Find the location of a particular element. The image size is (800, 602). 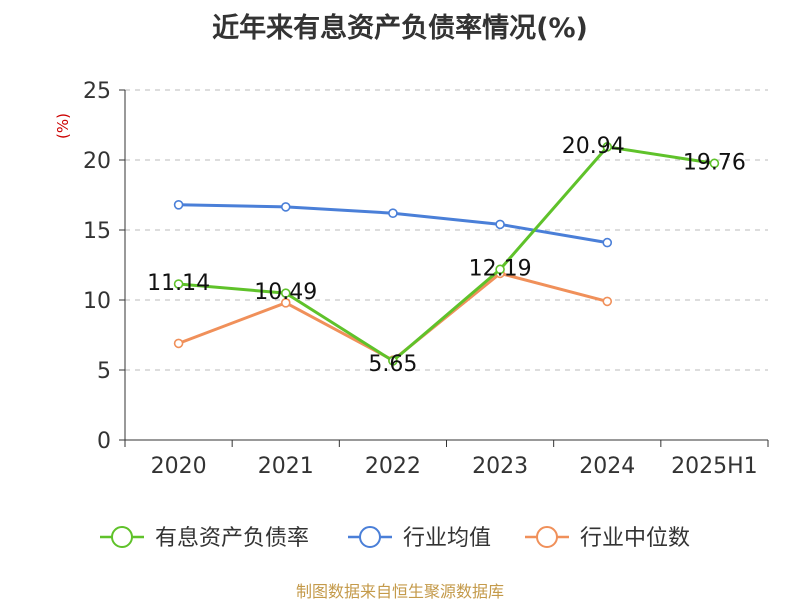

x-tick-label: 2022 is located at coordinates (393, 466).